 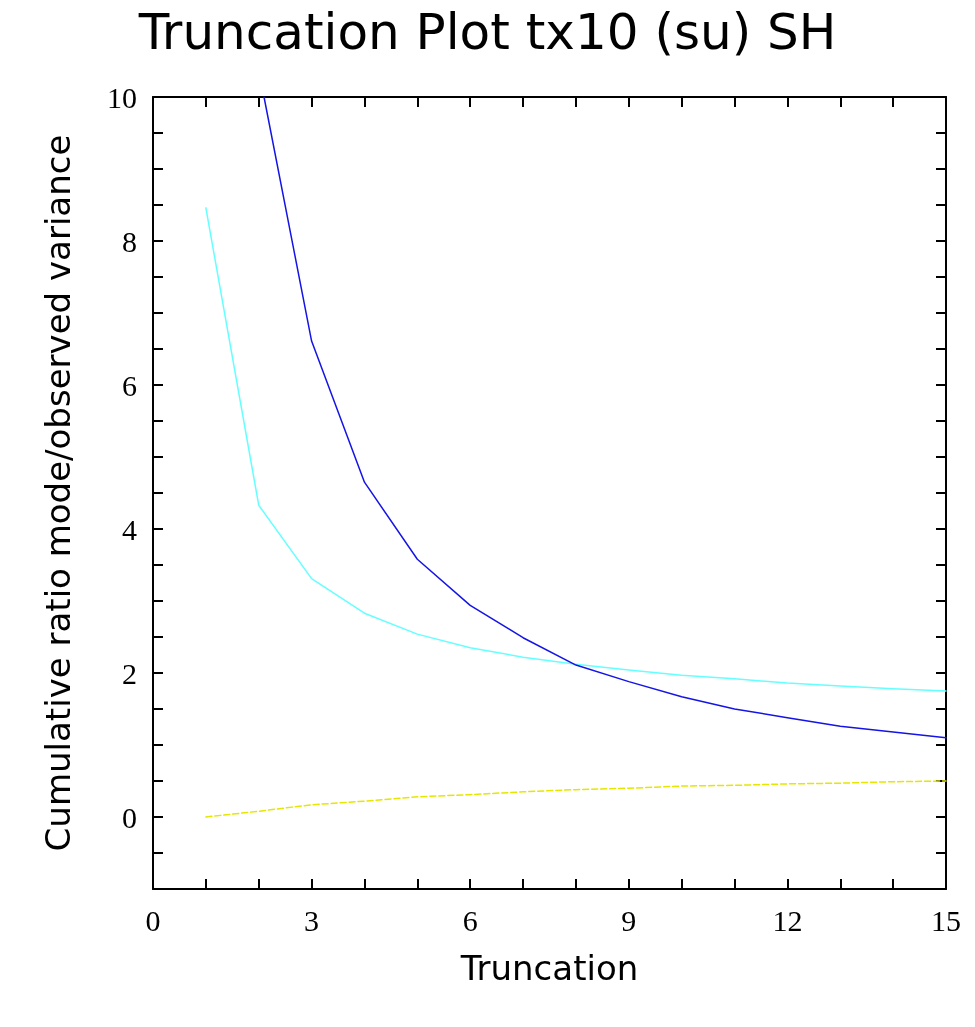 What do you see at coordinates (470, 920) in the screenshot?
I see `x-tick-label: 6` at bounding box center [470, 920].